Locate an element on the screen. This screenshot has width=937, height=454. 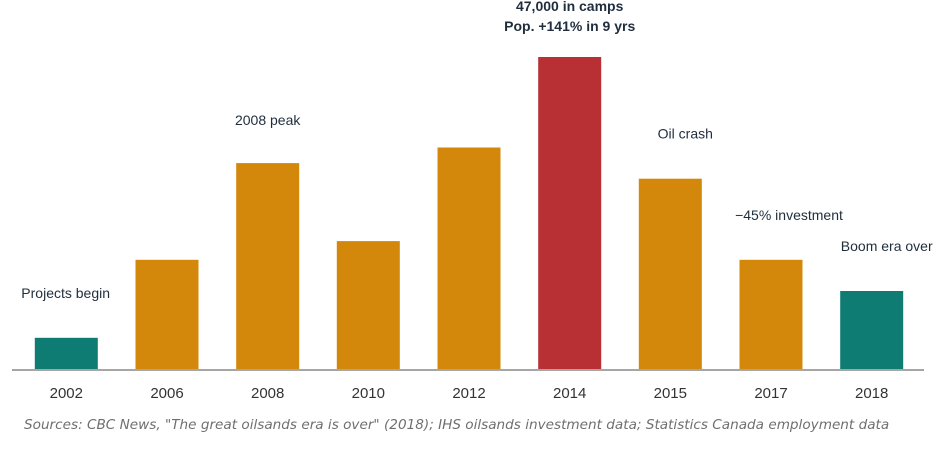
x-tick-label: 2002 is located at coordinates (66, 393).